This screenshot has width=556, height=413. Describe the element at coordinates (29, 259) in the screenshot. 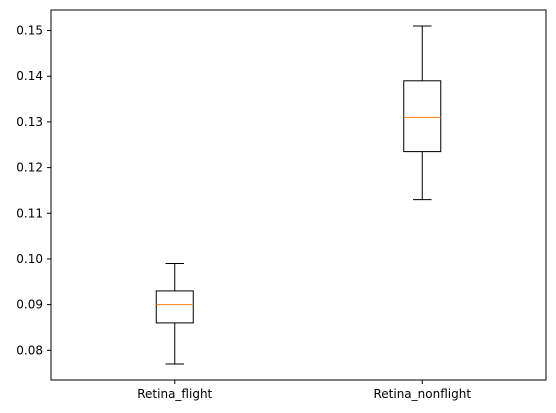

I see `y-tick-label: 0.10` at that location.